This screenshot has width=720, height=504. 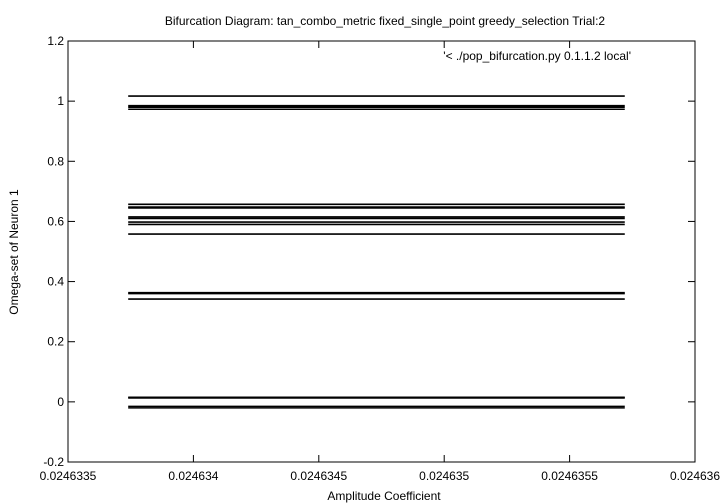 What do you see at coordinates (55, 342) in the screenshot?
I see `y-tick-label: 0.2` at bounding box center [55, 342].